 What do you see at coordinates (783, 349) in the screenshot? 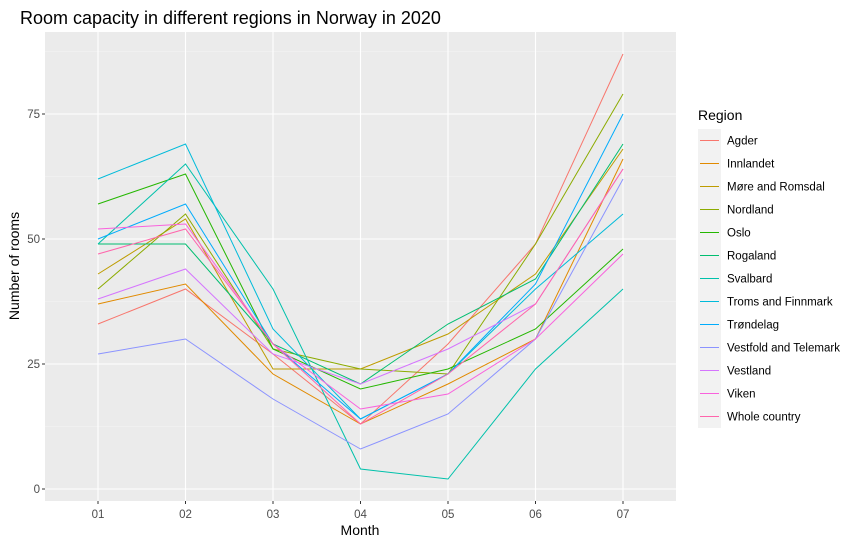
I see `legend-label-vestfold-and-telemark: Vestfold and Telemark` at bounding box center [783, 349].